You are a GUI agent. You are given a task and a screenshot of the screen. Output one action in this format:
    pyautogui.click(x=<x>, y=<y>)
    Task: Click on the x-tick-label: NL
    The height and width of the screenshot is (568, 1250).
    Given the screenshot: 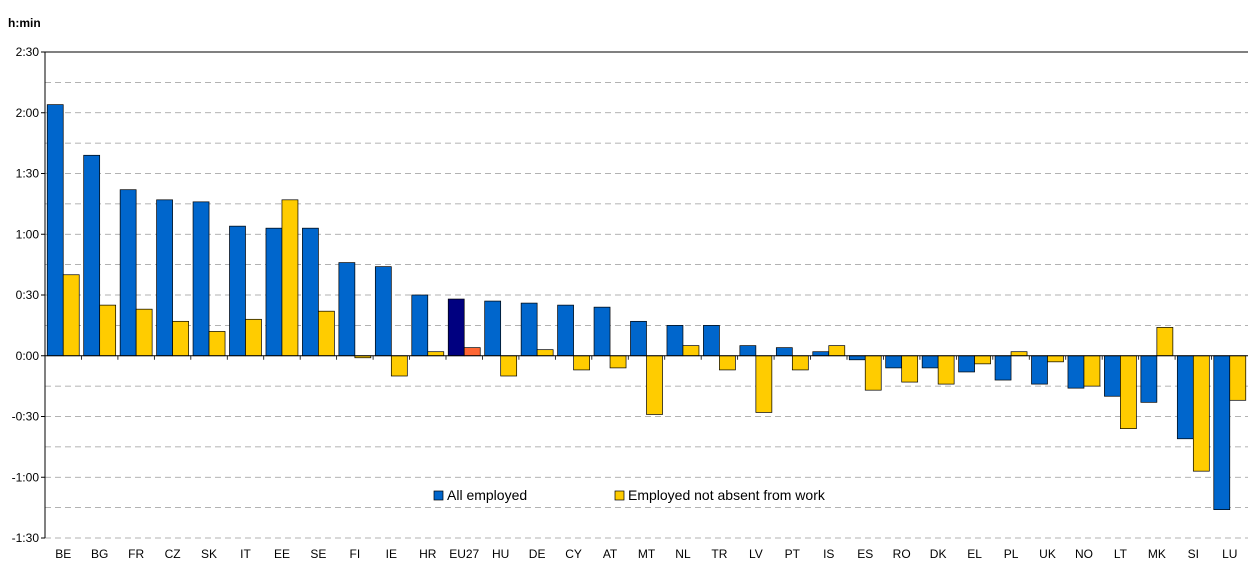 What is the action you would take?
    pyautogui.click(x=683, y=554)
    